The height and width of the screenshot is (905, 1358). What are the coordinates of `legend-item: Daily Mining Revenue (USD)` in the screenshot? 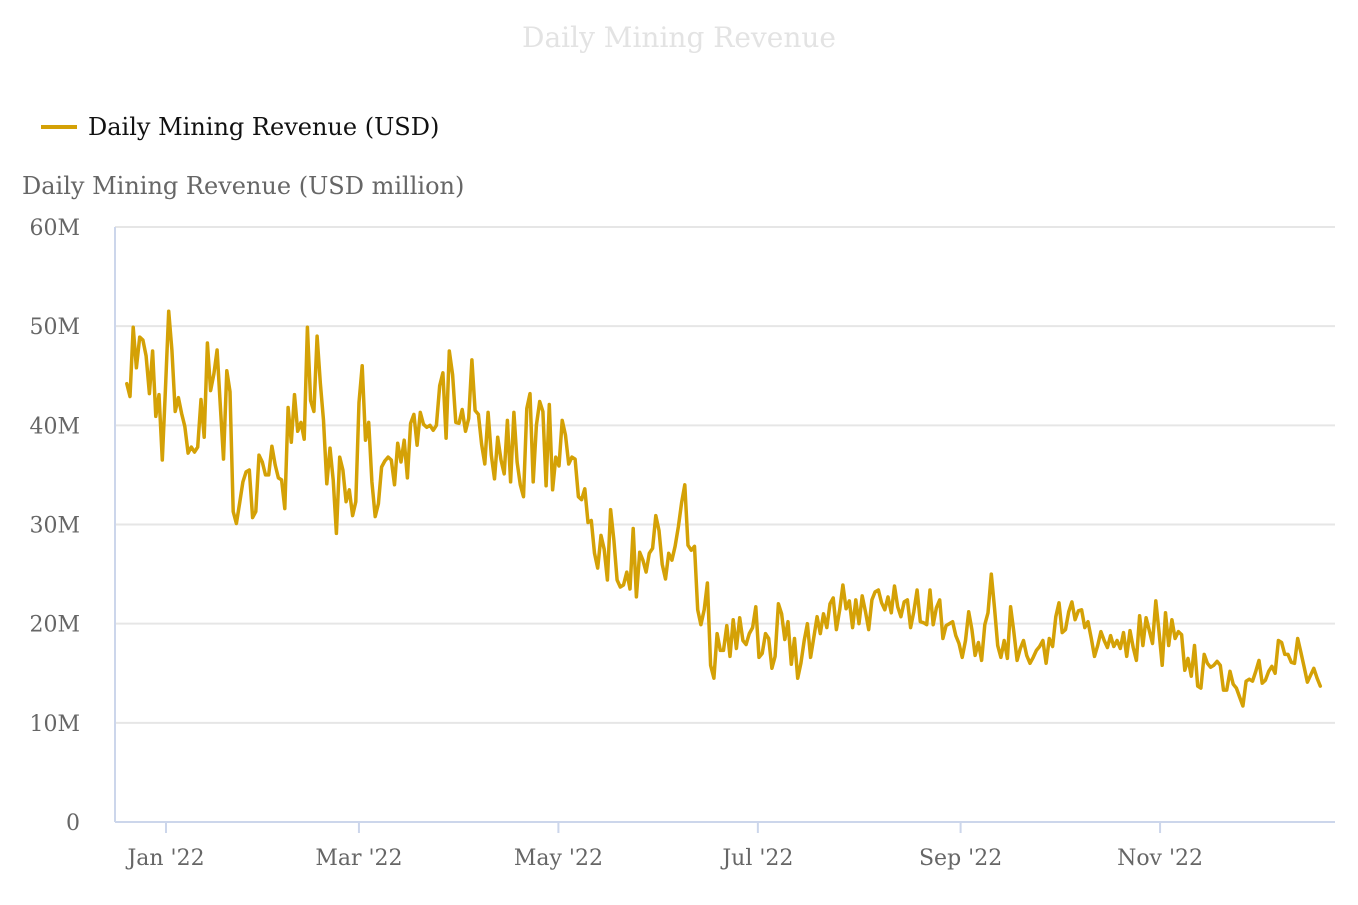 It's located at (240, 127).